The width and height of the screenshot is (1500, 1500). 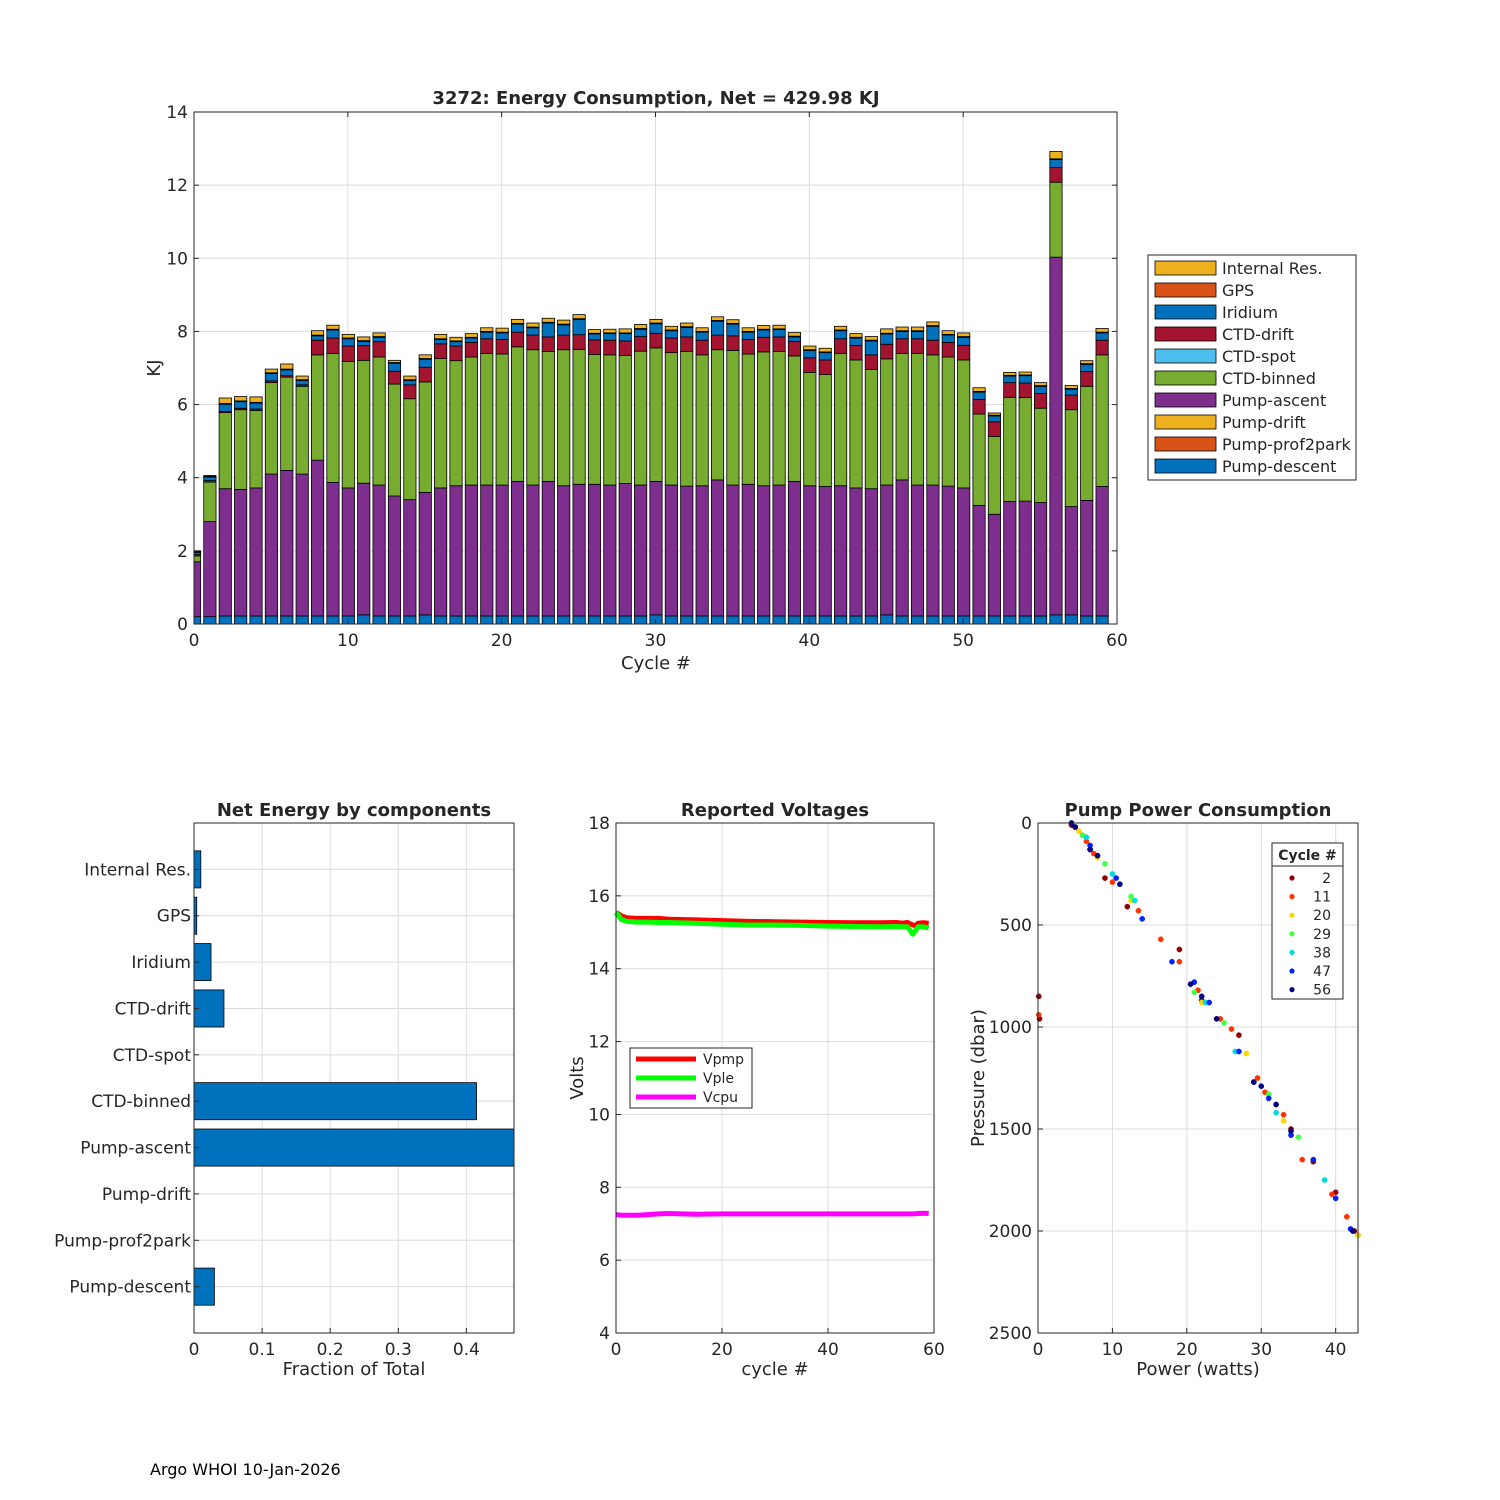 I want to click on x-tick-label: 20, so click(x=1187, y=1350).